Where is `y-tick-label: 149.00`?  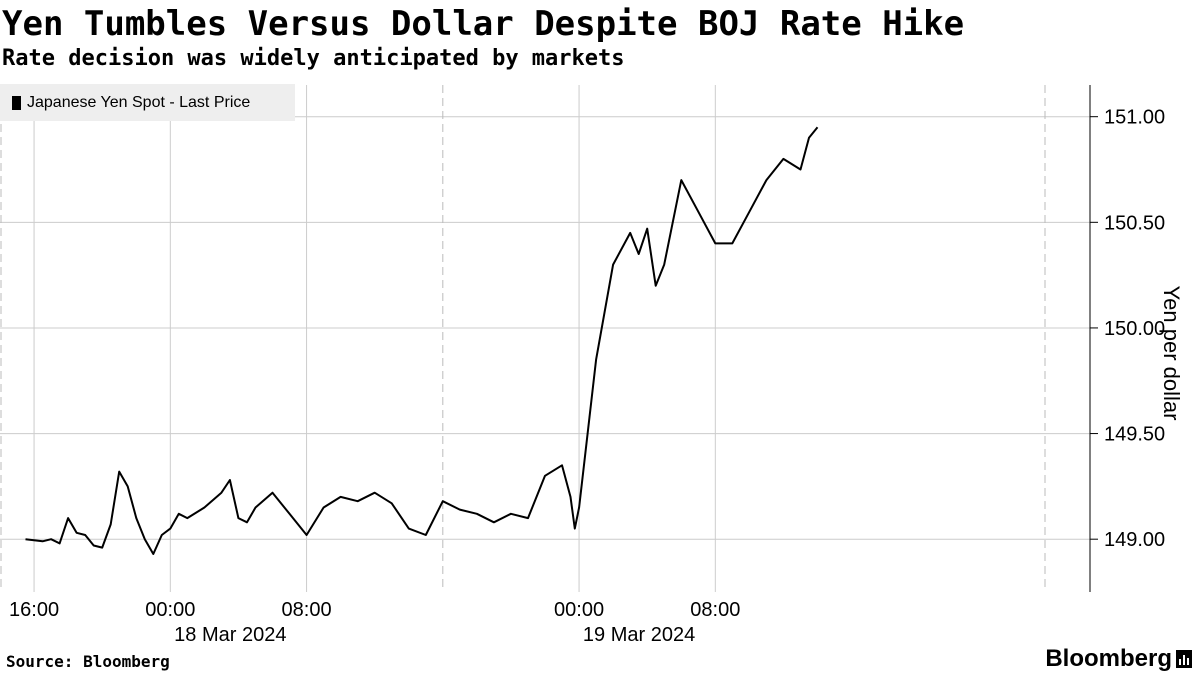 y-tick-label: 149.00 is located at coordinates (1134, 540).